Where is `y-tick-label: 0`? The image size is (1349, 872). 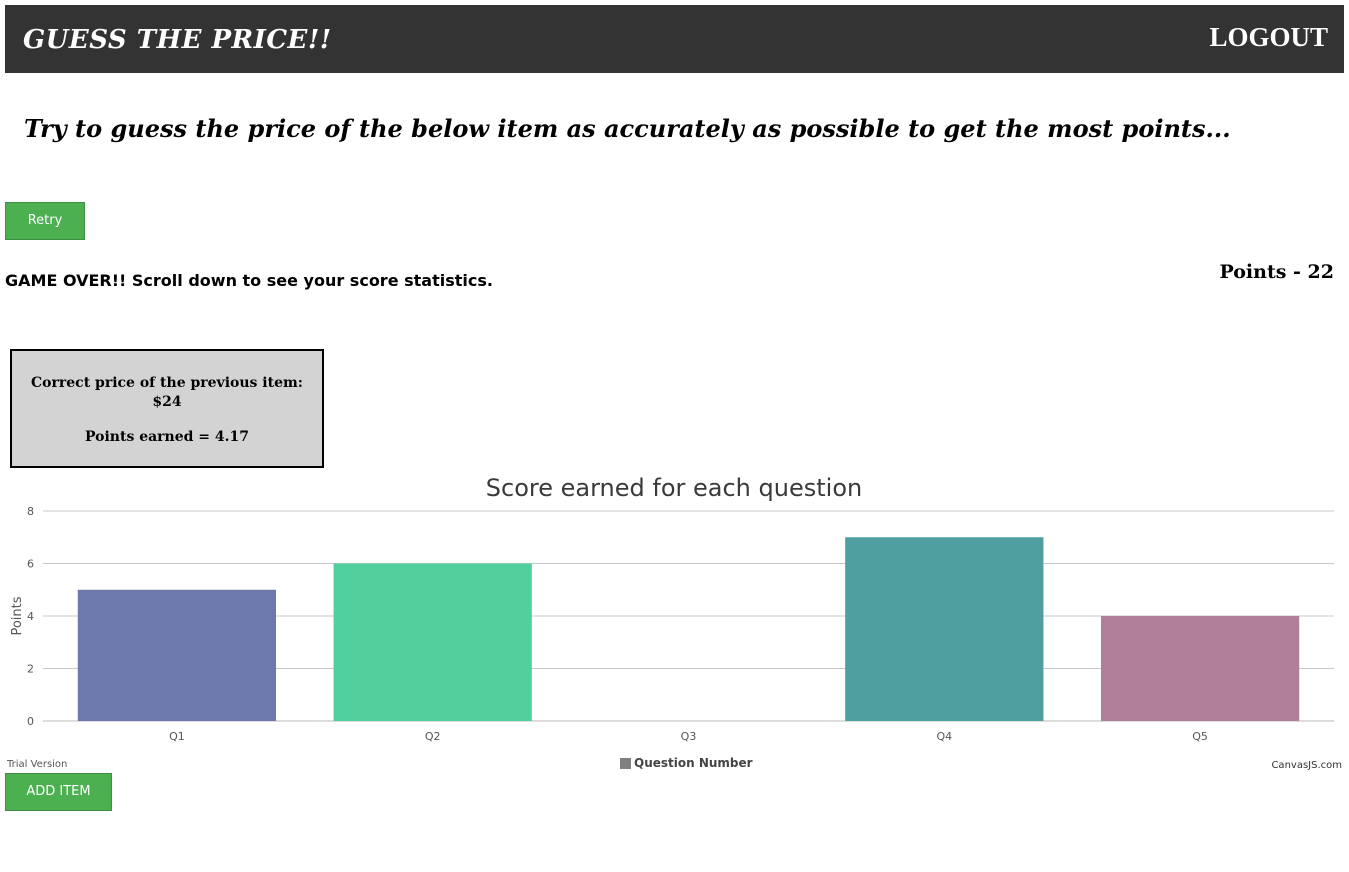
y-tick-label: 0 is located at coordinates (30, 721).